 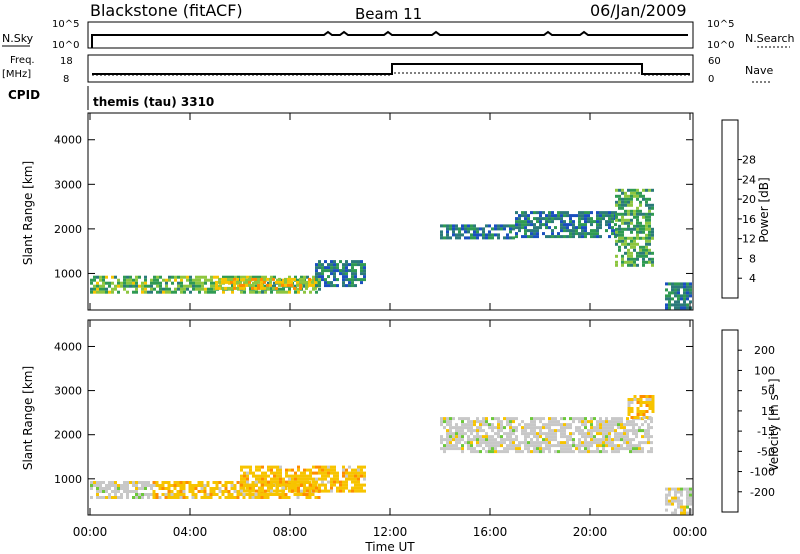 What do you see at coordinates (190, 532) in the screenshot?
I see `x-tick-label: 04:00` at bounding box center [190, 532].